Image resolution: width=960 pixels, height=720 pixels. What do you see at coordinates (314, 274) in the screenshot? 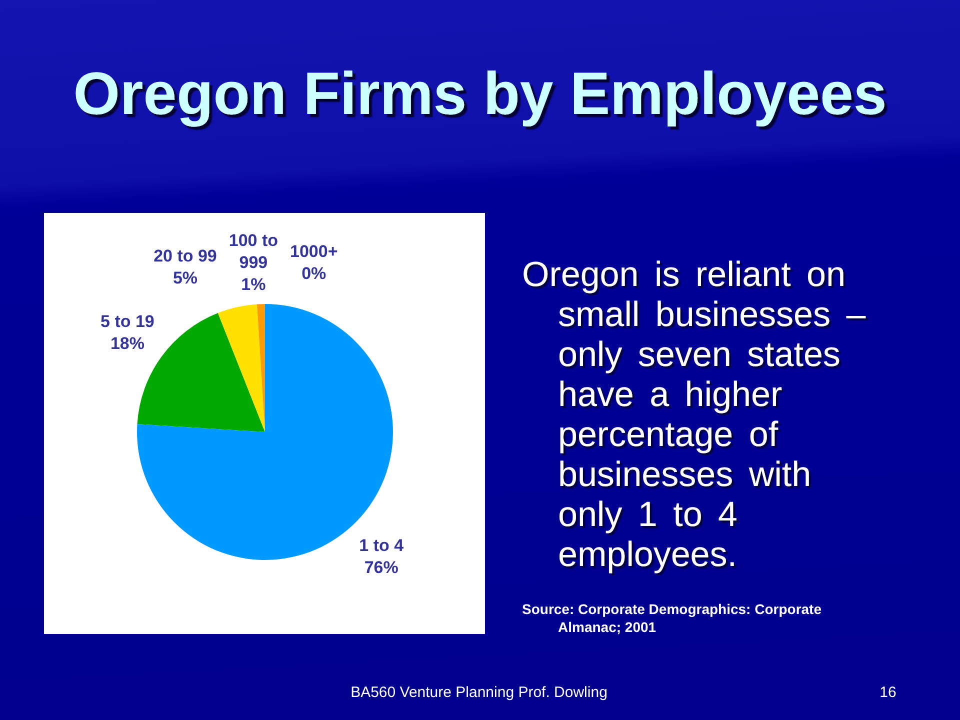
I see `text: 0%` at bounding box center [314, 274].